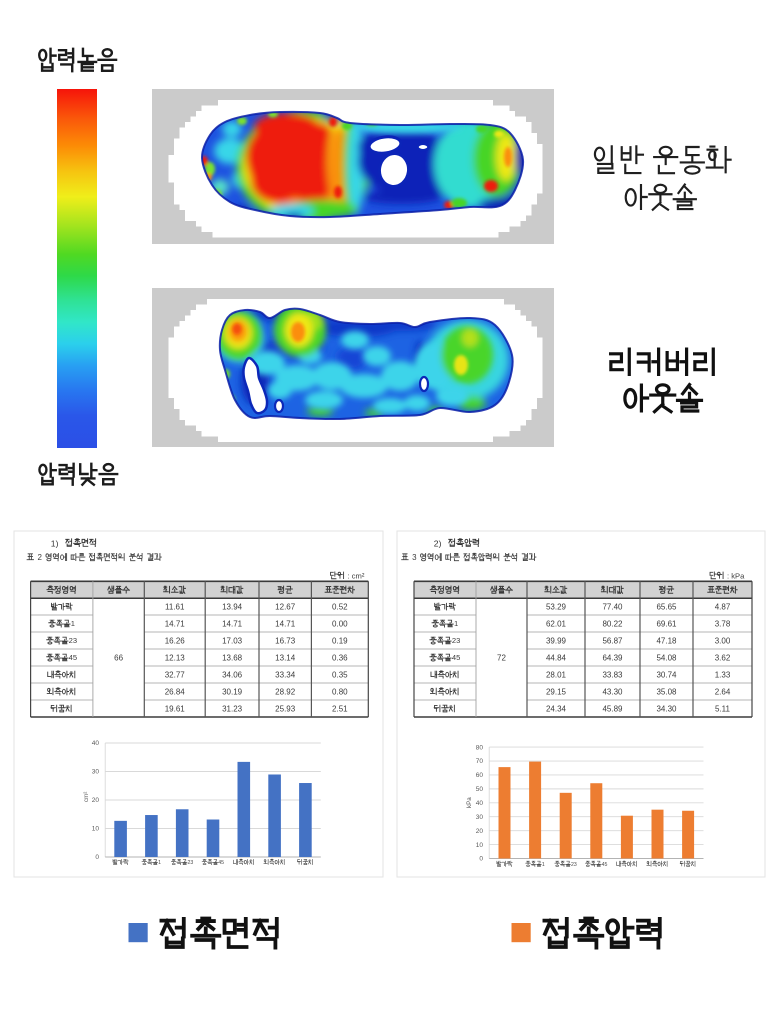 This screenshot has width=780, height=1014. Describe the element at coordinates (612, 640) in the screenshot. I see `svg-text: 56.87` at that location.